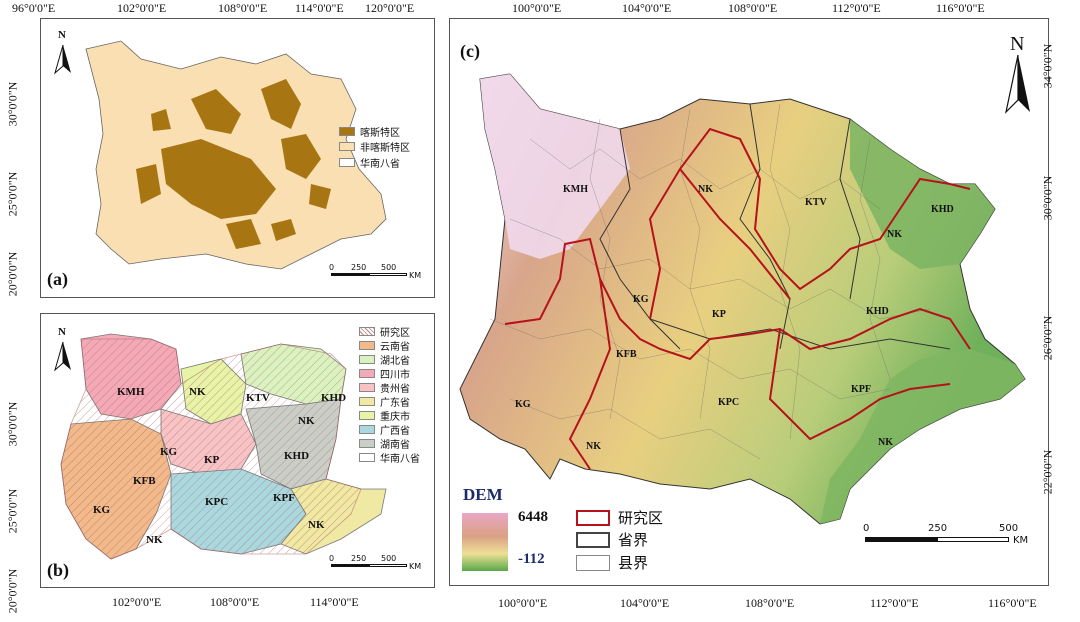  I want to click on panel-a-map, so click(236, 155).